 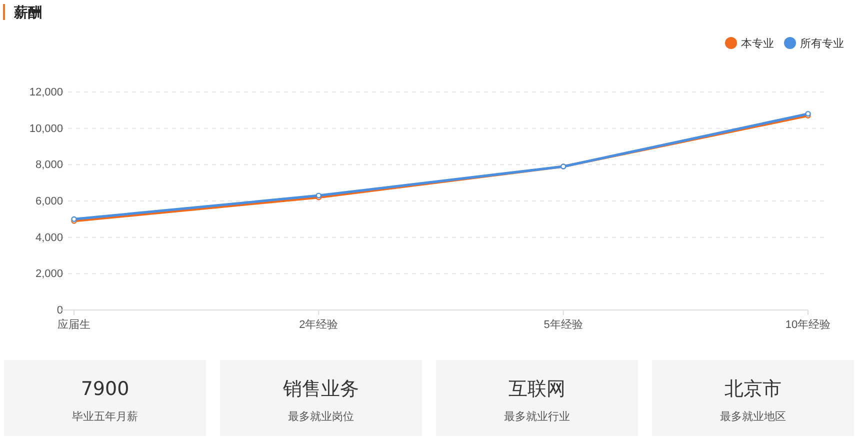 What do you see at coordinates (563, 324) in the screenshot?
I see `x-tick-label: 5年经验` at bounding box center [563, 324].